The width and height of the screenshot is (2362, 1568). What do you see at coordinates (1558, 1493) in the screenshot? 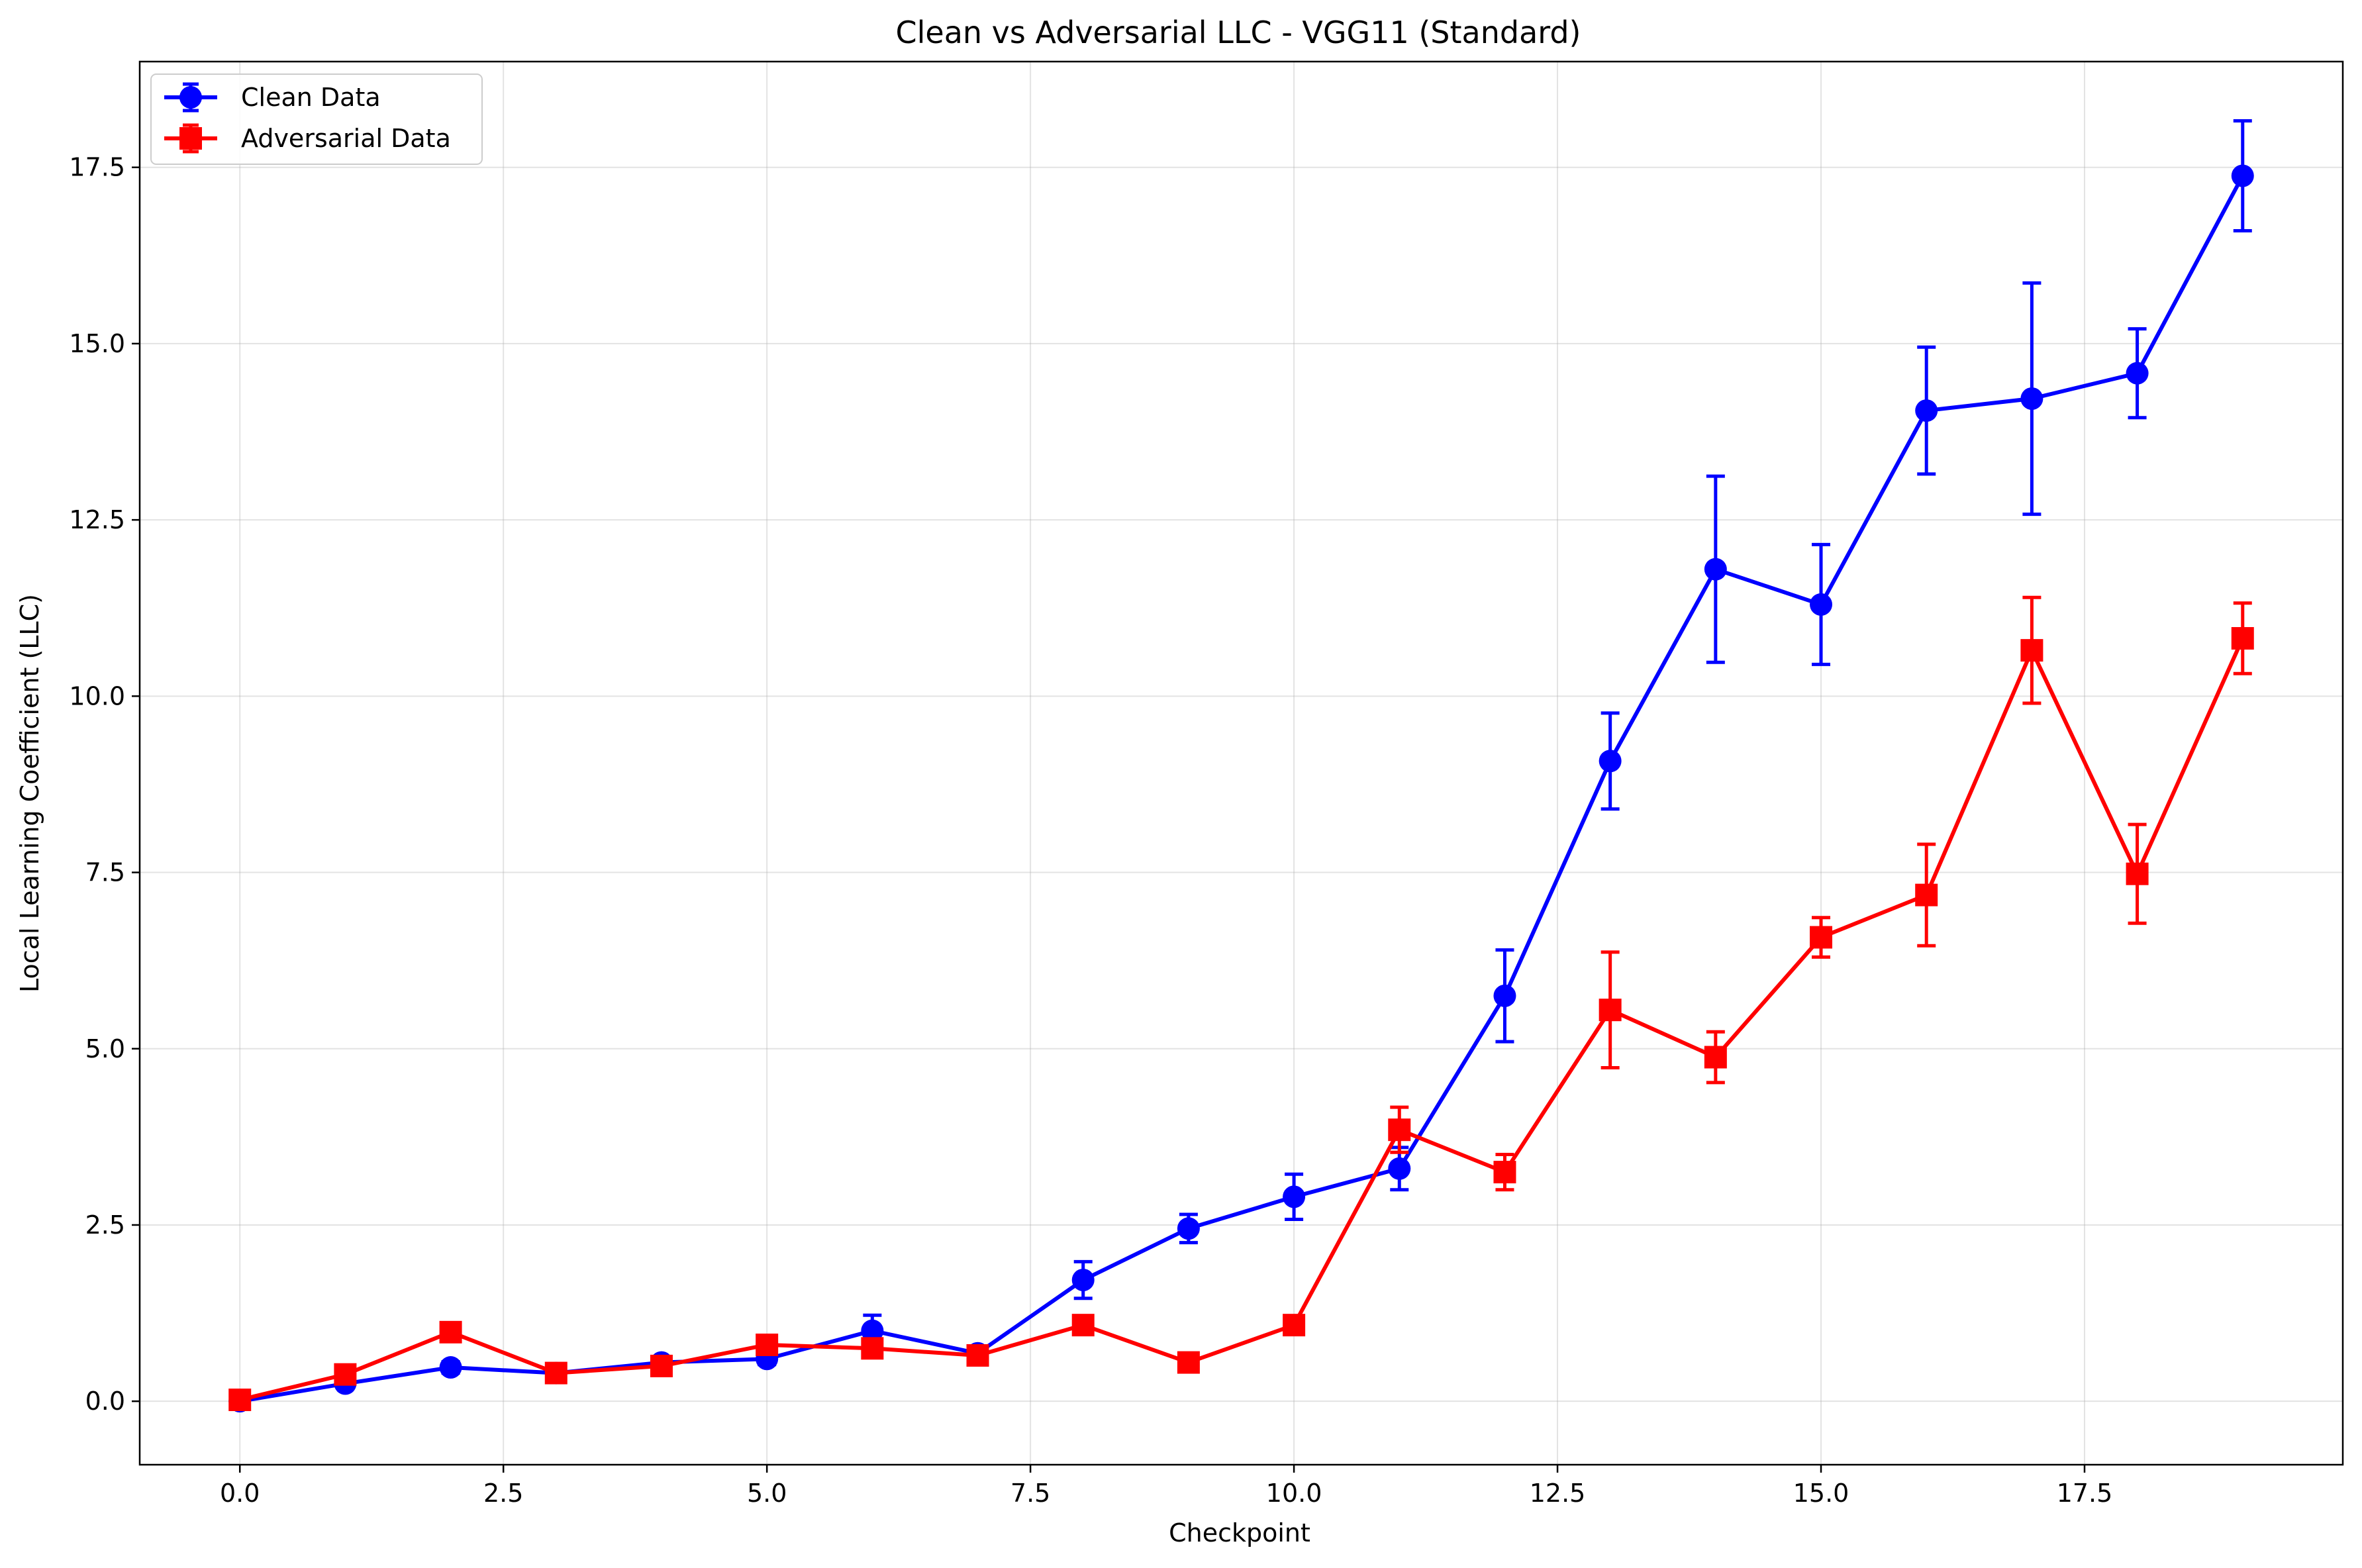
I see `x-tick-label-5: 12.5` at bounding box center [1558, 1493].